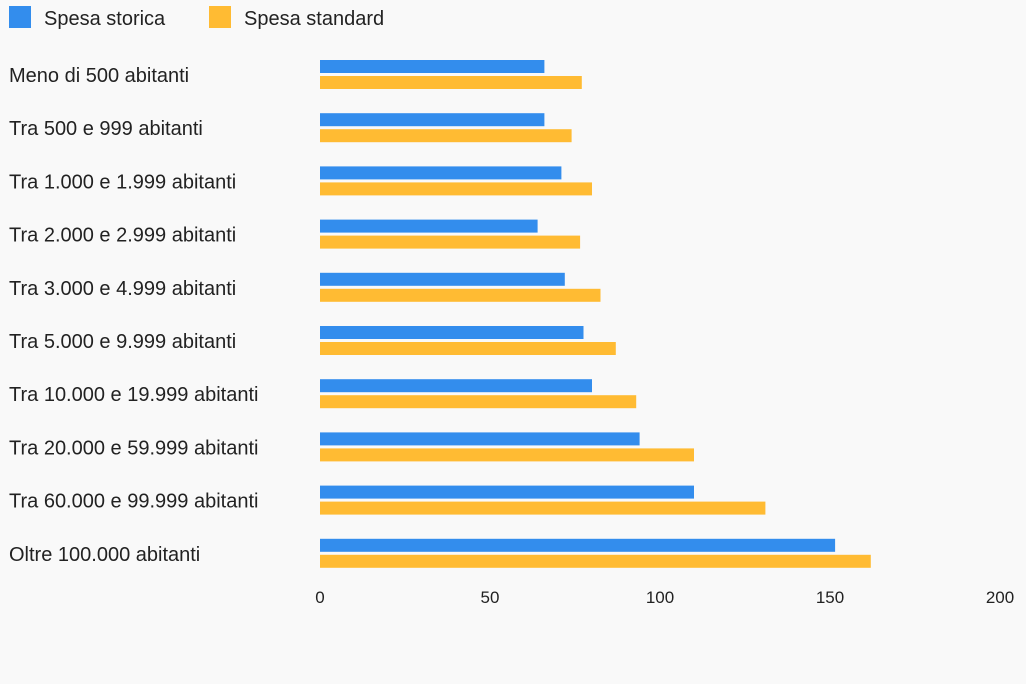 The height and width of the screenshot is (684, 1026). What do you see at coordinates (105, 19) in the screenshot?
I see `legend-label-spesa-storica: Spesa storica` at bounding box center [105, 19].